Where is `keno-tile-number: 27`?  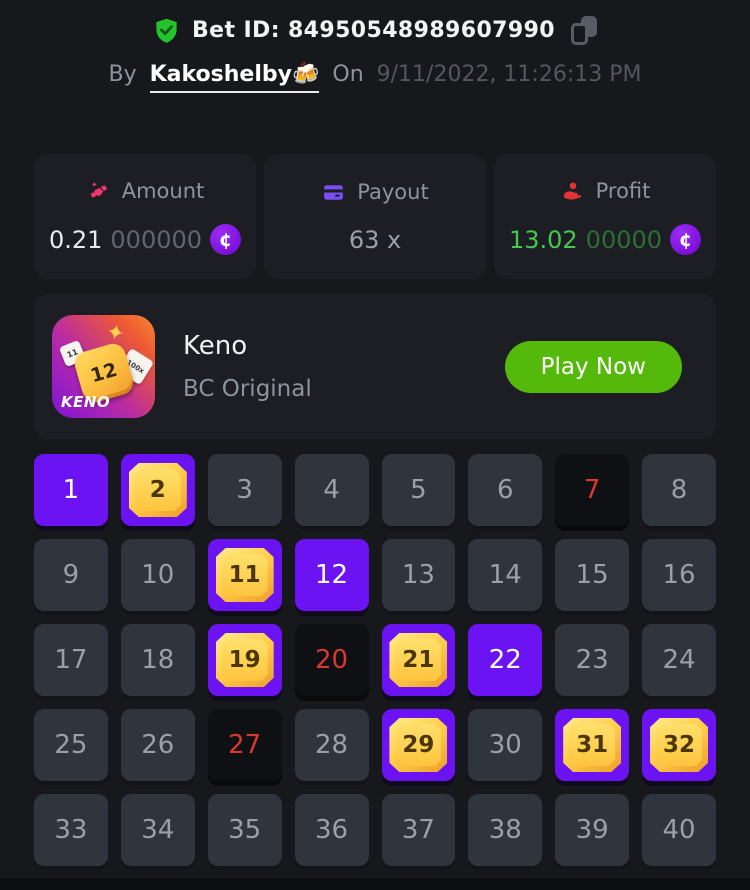 keno-tile-number: 27 is located at coordinates (245, 745).